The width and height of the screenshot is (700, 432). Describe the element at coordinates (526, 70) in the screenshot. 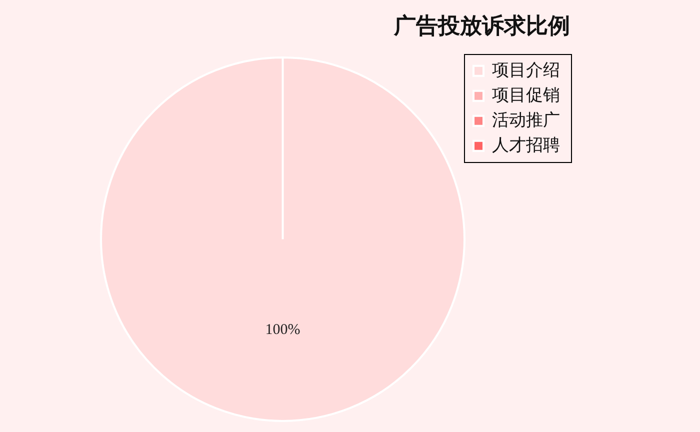

I see `legend-label: 项目介绍` at that location.